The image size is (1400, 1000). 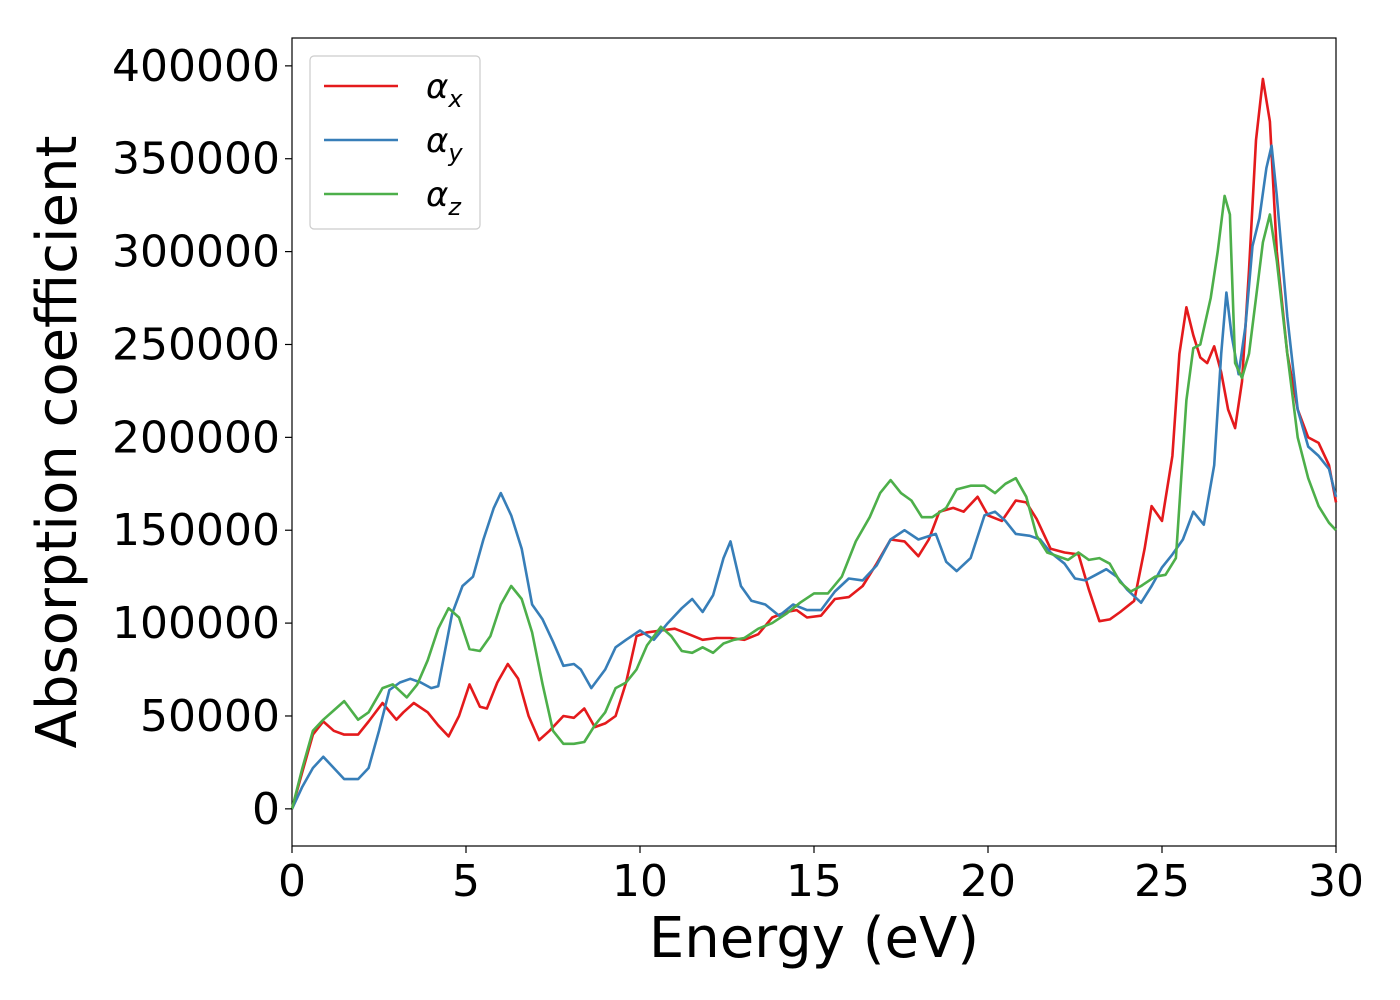 I want to click on y-tick-label: 50000, so click(x=210, y=716).